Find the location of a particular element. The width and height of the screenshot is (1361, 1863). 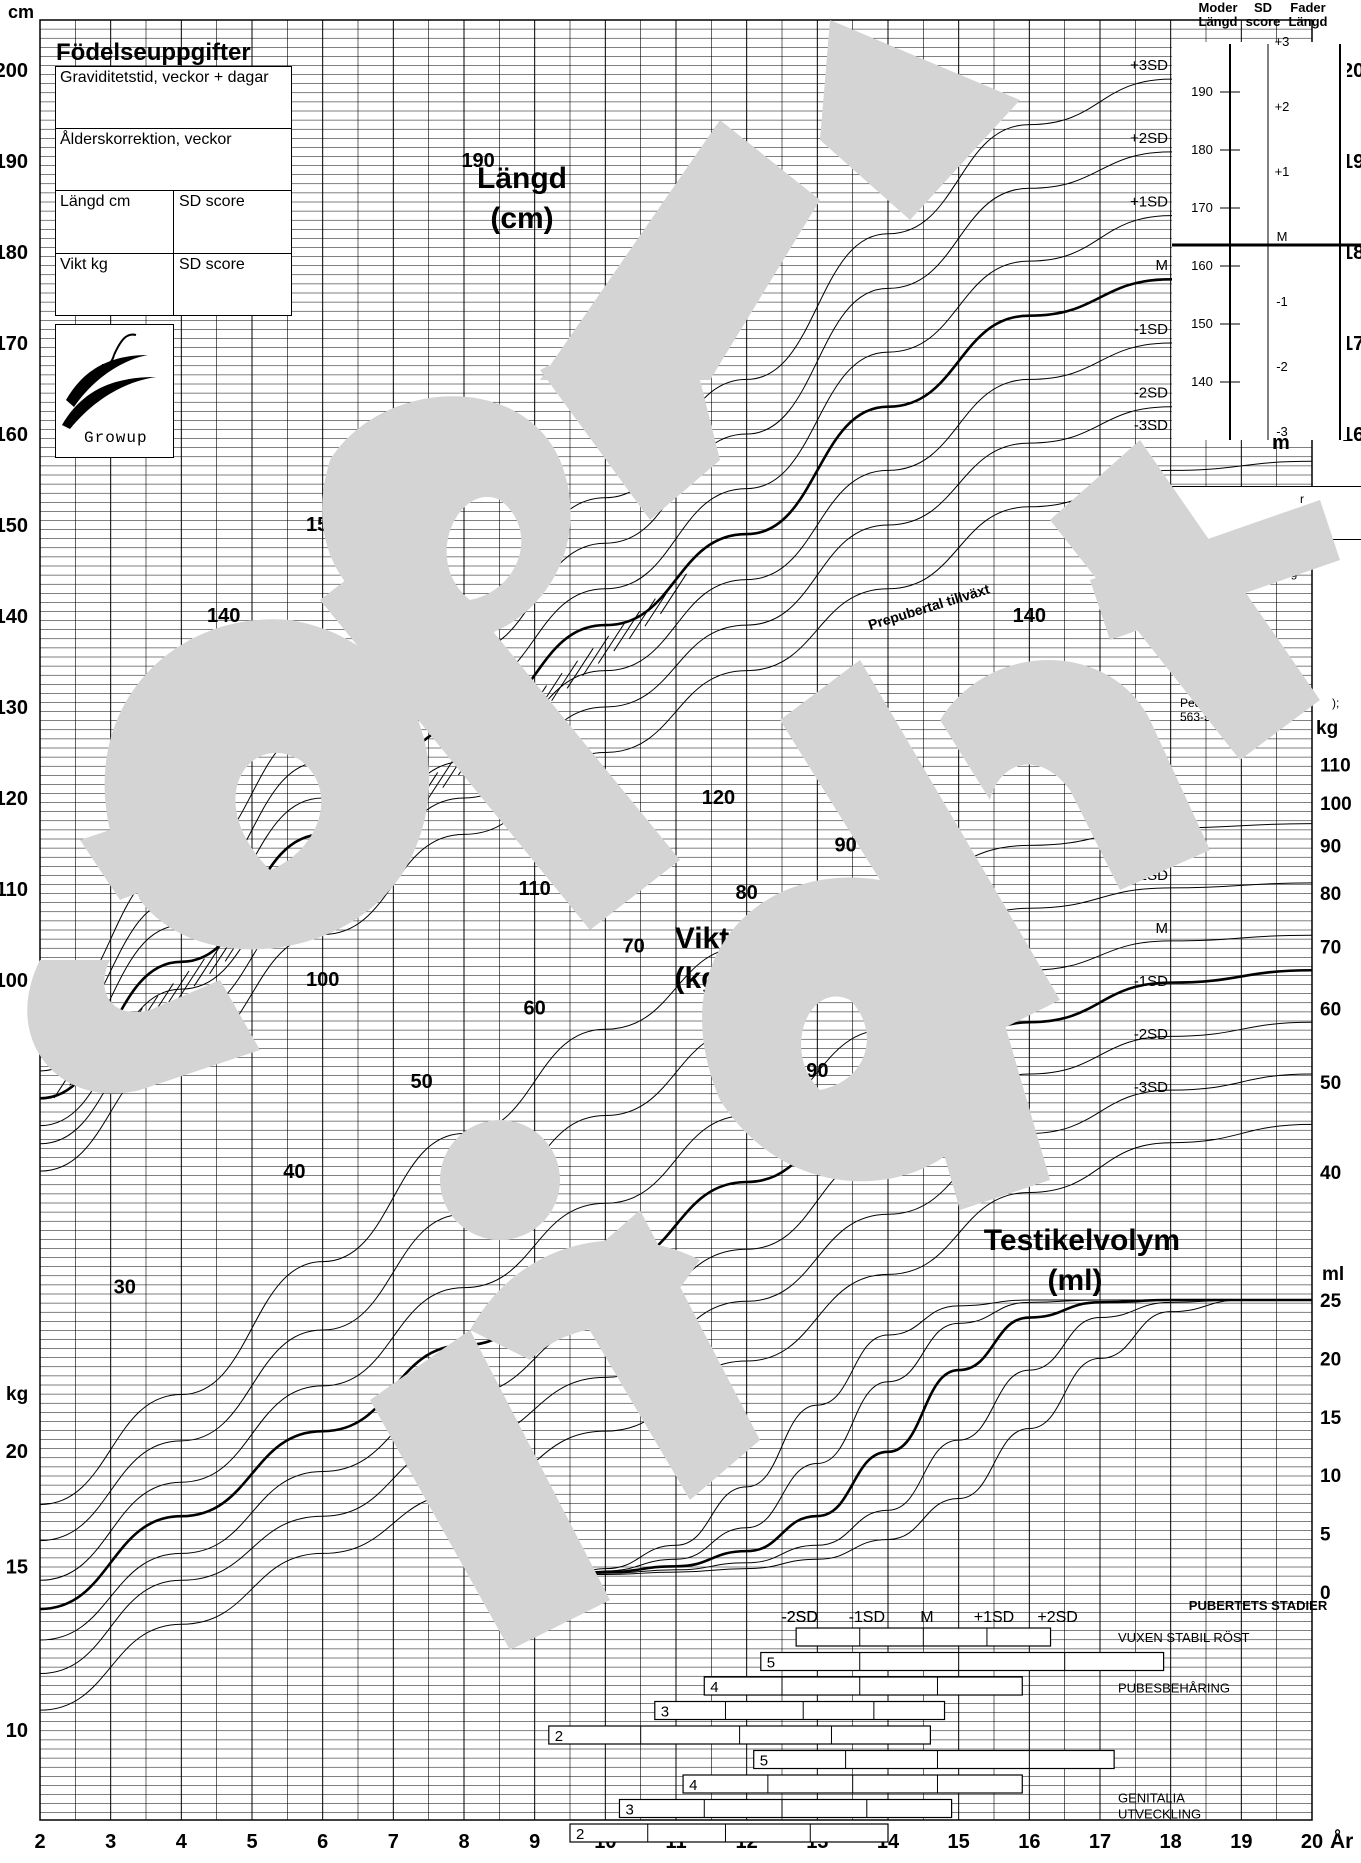

x-tick-label: 18 is located at coordinates (1171, 1842).